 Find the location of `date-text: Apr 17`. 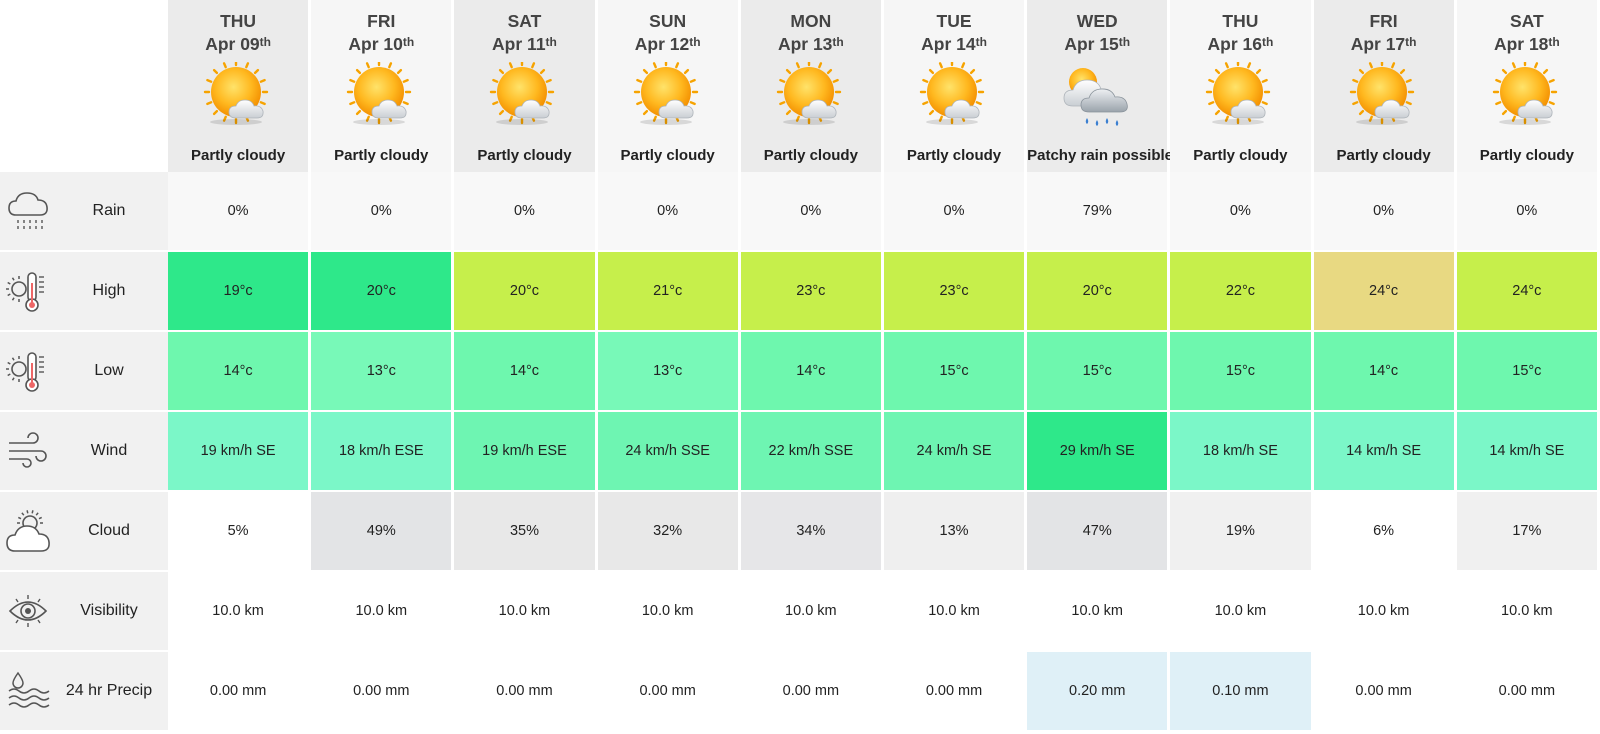

date-text: Apr 17 is located at coordinates (1378, 44).